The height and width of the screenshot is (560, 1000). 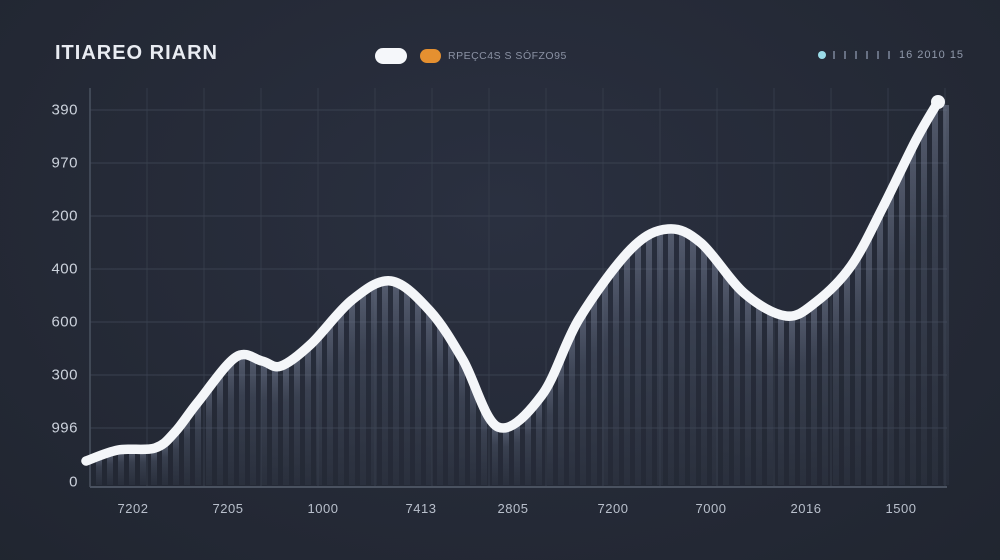 What do you see at coordinates (866, 55) in the screenshot?
I see `tick-dashes-icon` at bounding box center [866, 55].